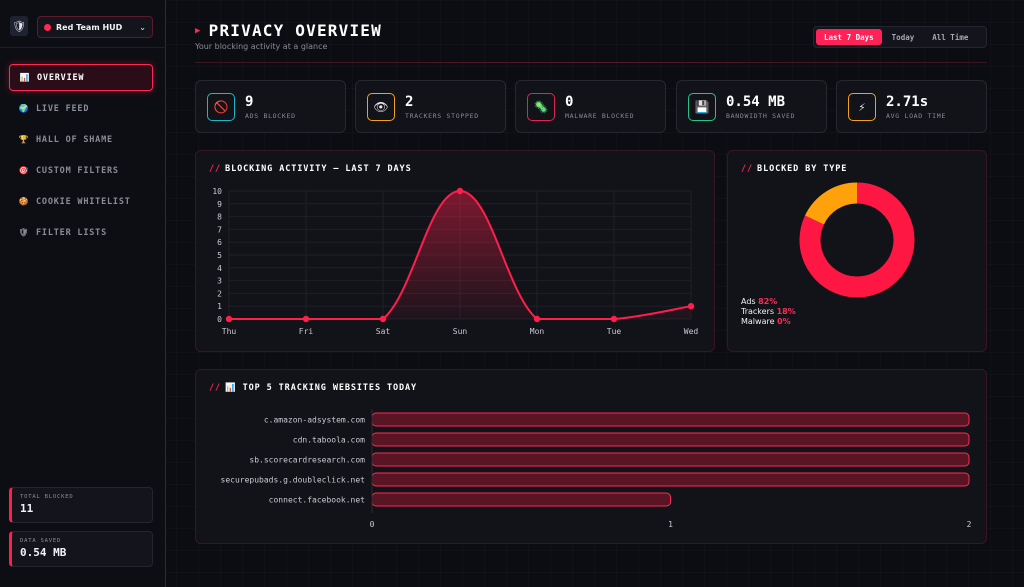 The image size is (1024, 587). I want to click on data-saved-card: DATA SAVED 0.54 MB, so click(81, 549).